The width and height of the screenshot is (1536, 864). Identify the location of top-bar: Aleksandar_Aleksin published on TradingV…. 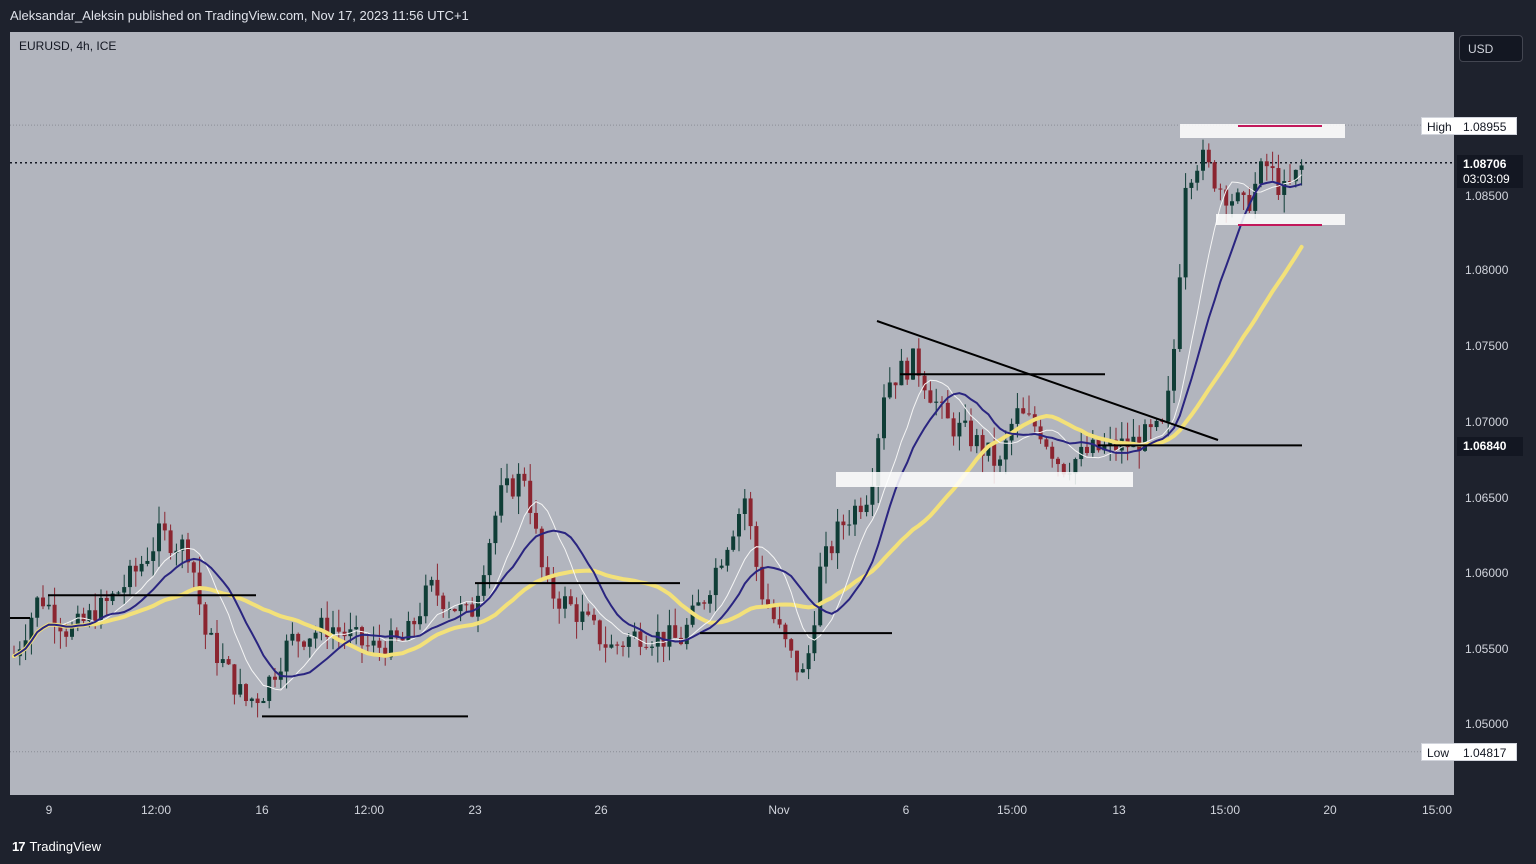
(768, 16).